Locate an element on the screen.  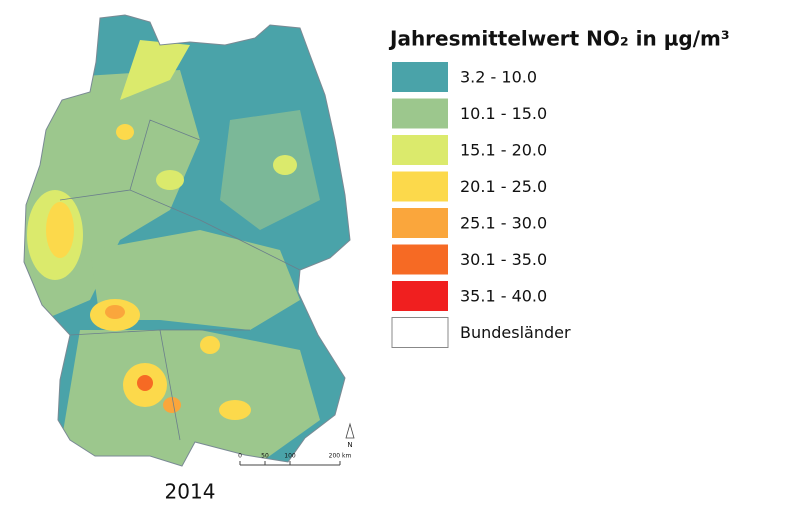
legend-label: 10.1 - 15.0 is located at coordinates (503, 113).